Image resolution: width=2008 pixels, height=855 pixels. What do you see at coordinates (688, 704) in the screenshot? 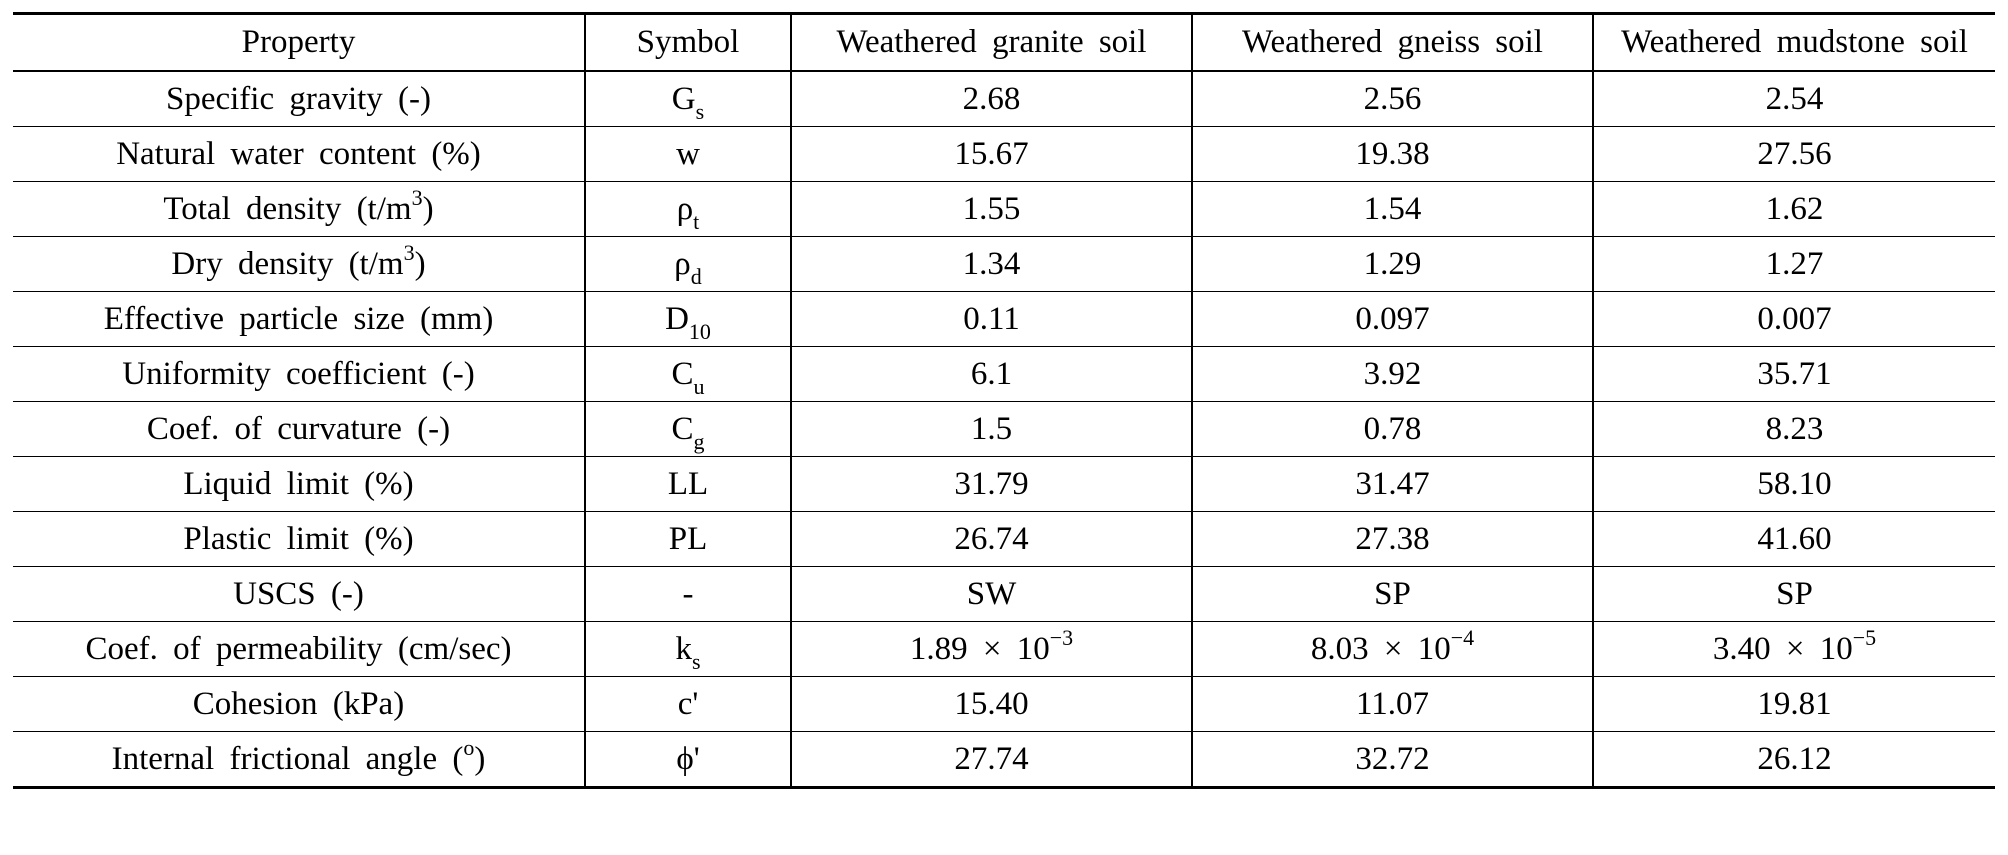
I see `symbol-cell: c'` at bounding box center [688, 704].